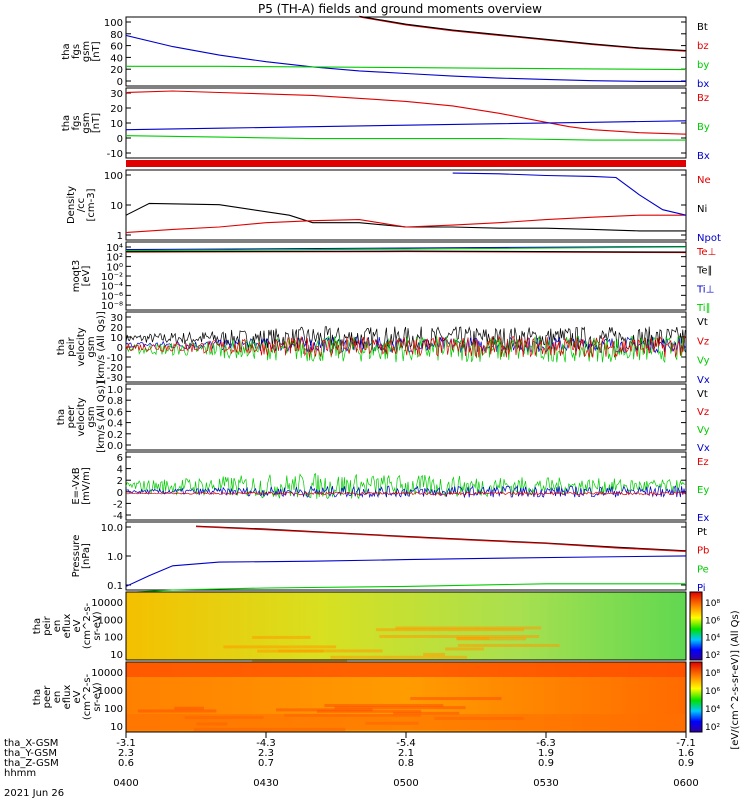 The height and width of the screenshot is (804, 750). I want to click on legend-bx: bx, so click(703, 84).